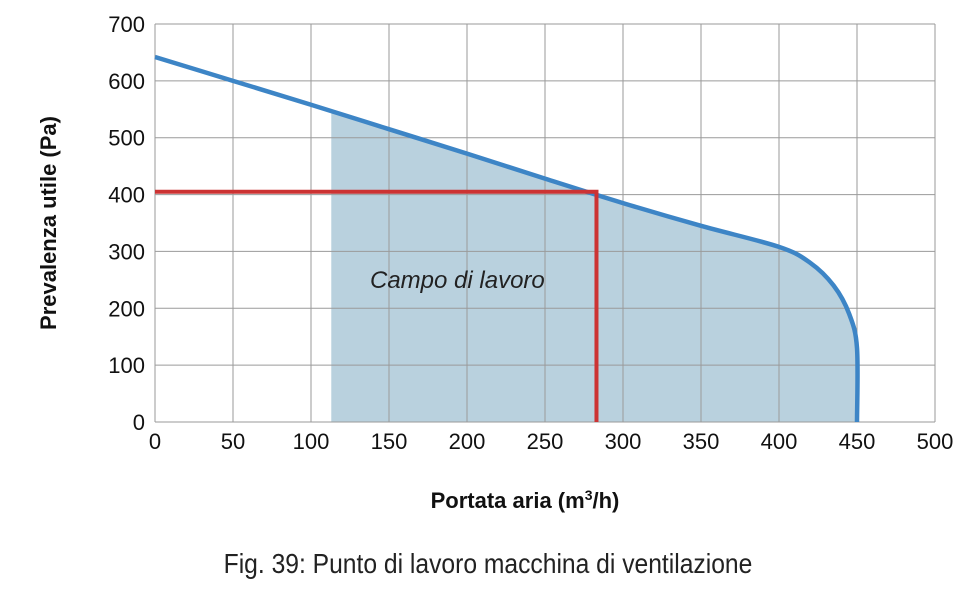 Image resolution: width=976 pixels, height=614 pixels. Describe the element at coordinates (525, 500) in the screenshot. I see `x-axis-title: Portata aria (m3/h)` at that location.